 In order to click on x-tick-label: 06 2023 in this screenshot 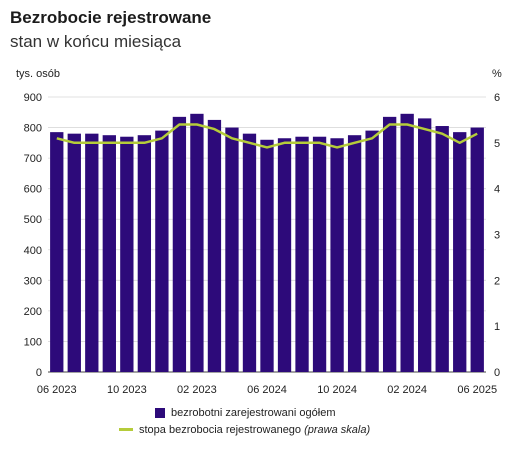, I will do `click(57, 390)`.